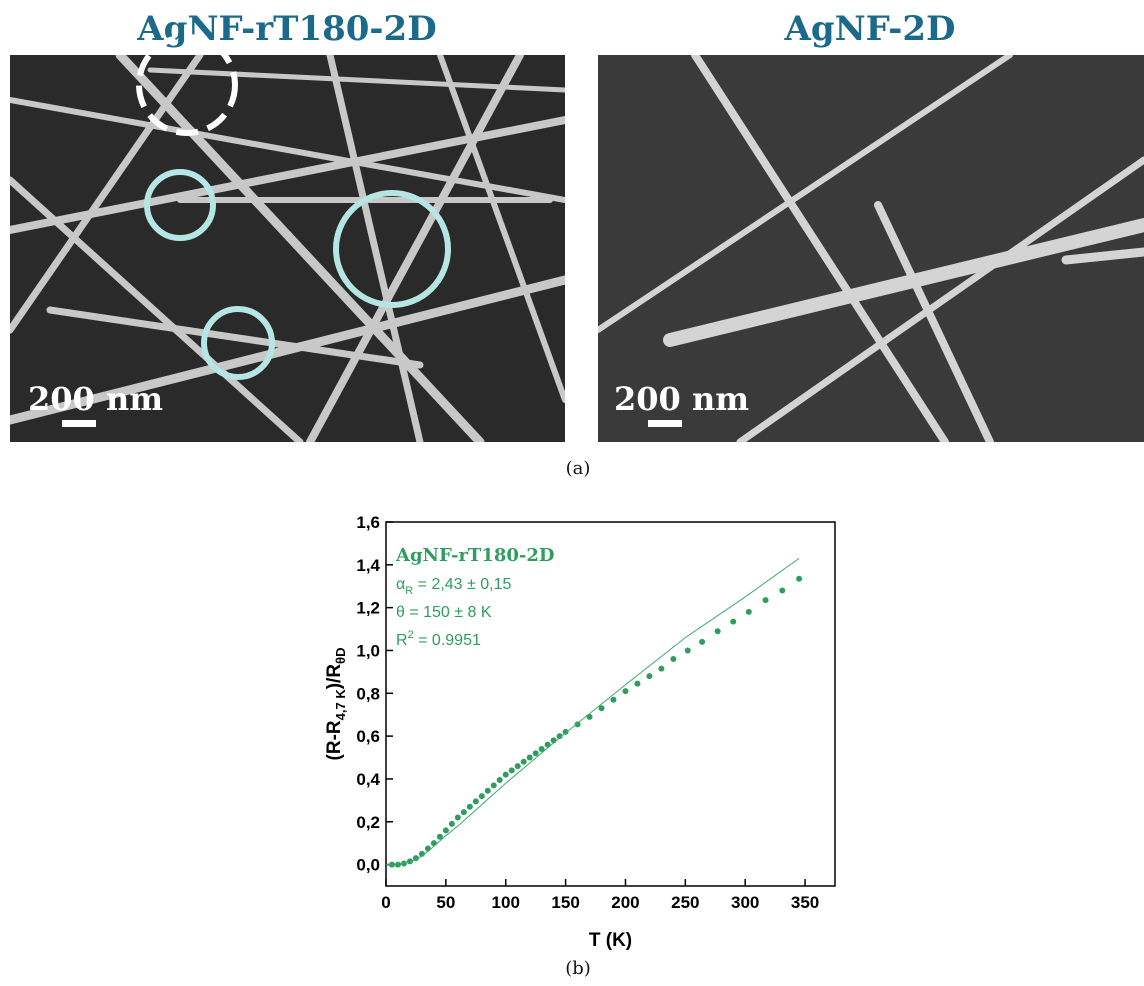  What do you see at coordinates (462, 584) in the screenshot?
I see `annotation-part: = 2,43 ± 0,15` at bounding box center [462, 584].